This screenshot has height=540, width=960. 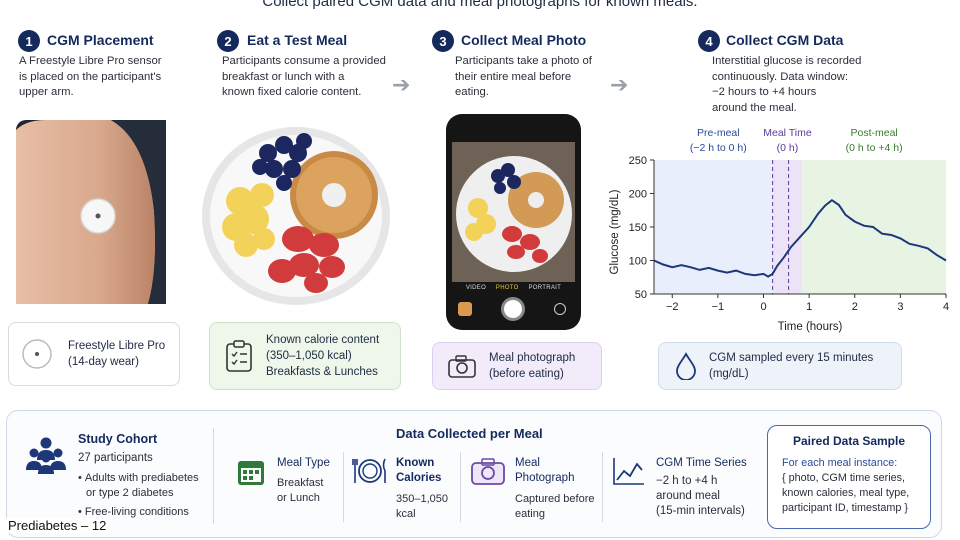 I want to click on region-0-label: Pre-meal, so click(x=718, y=133).